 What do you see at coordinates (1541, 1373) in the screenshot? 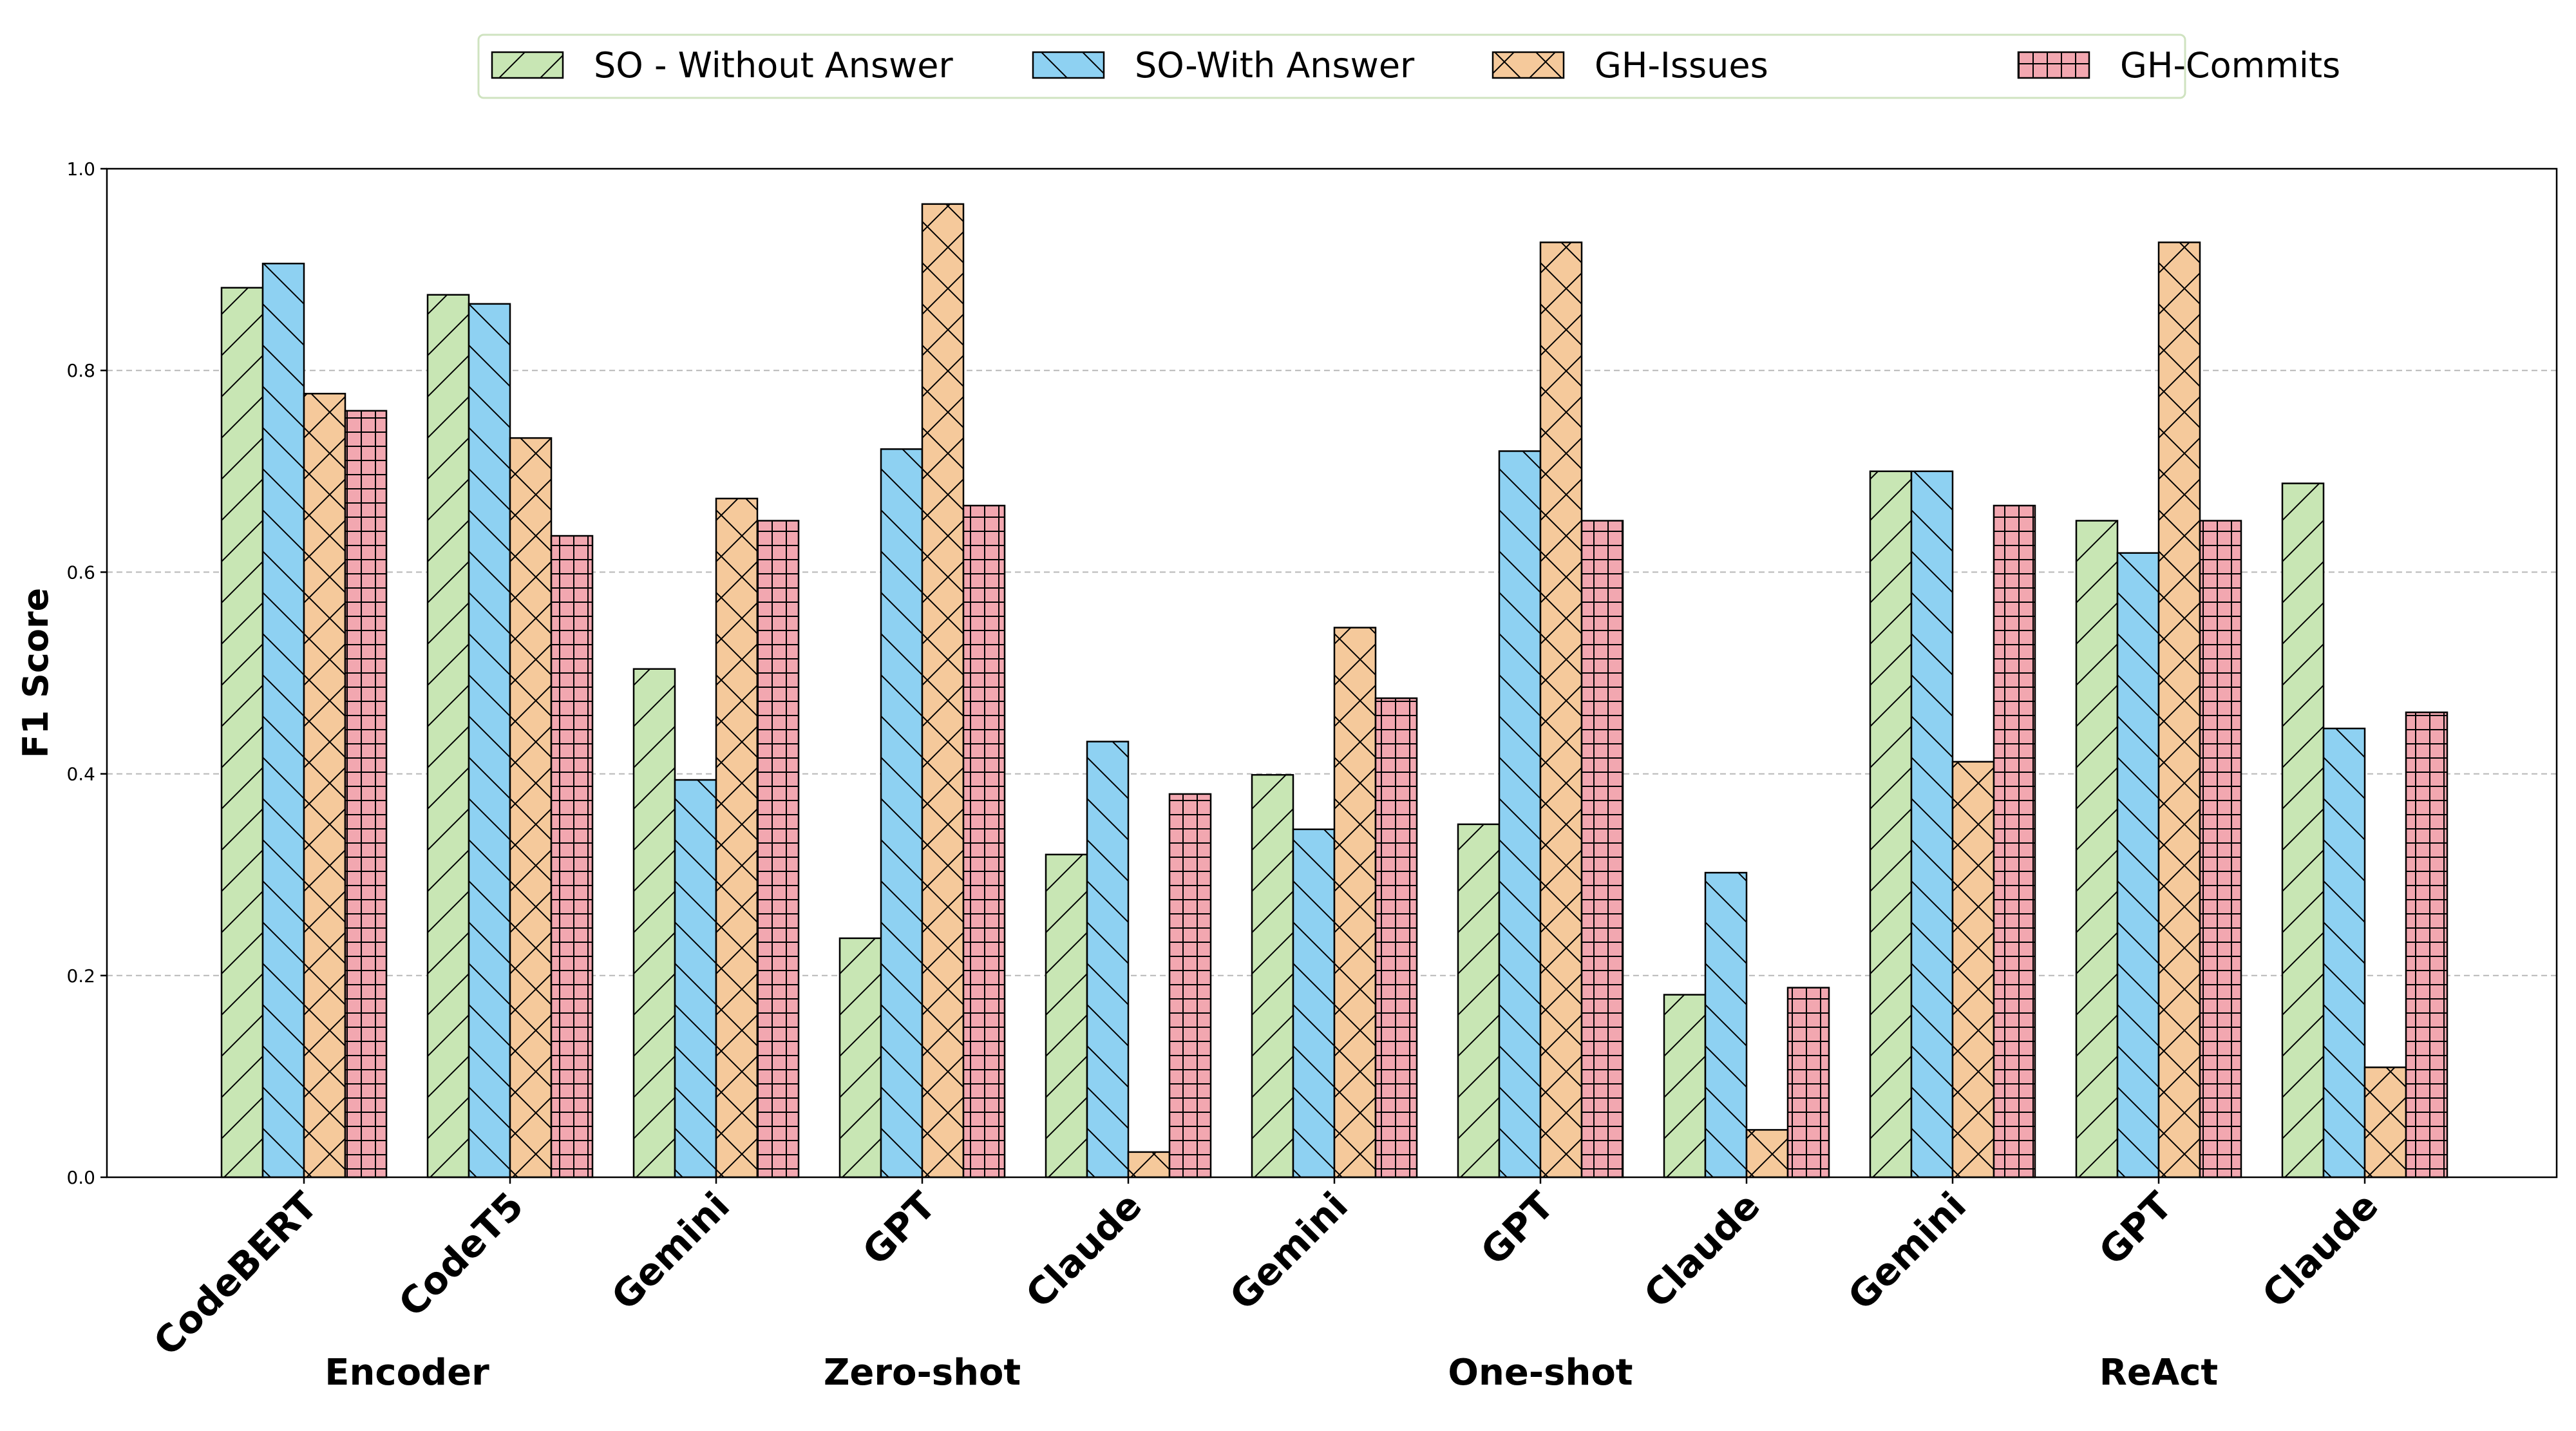
I see `group-label: One-shot` at bounding box center [1541, 1373].